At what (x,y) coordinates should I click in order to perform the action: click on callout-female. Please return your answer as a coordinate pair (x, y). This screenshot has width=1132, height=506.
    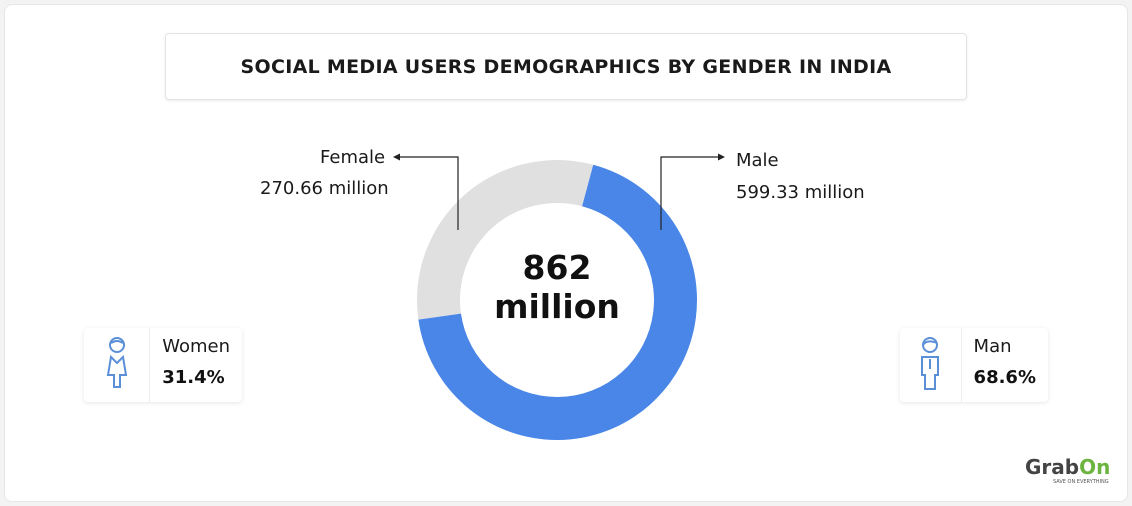
    Looking at the image, I should click on (427, 193).